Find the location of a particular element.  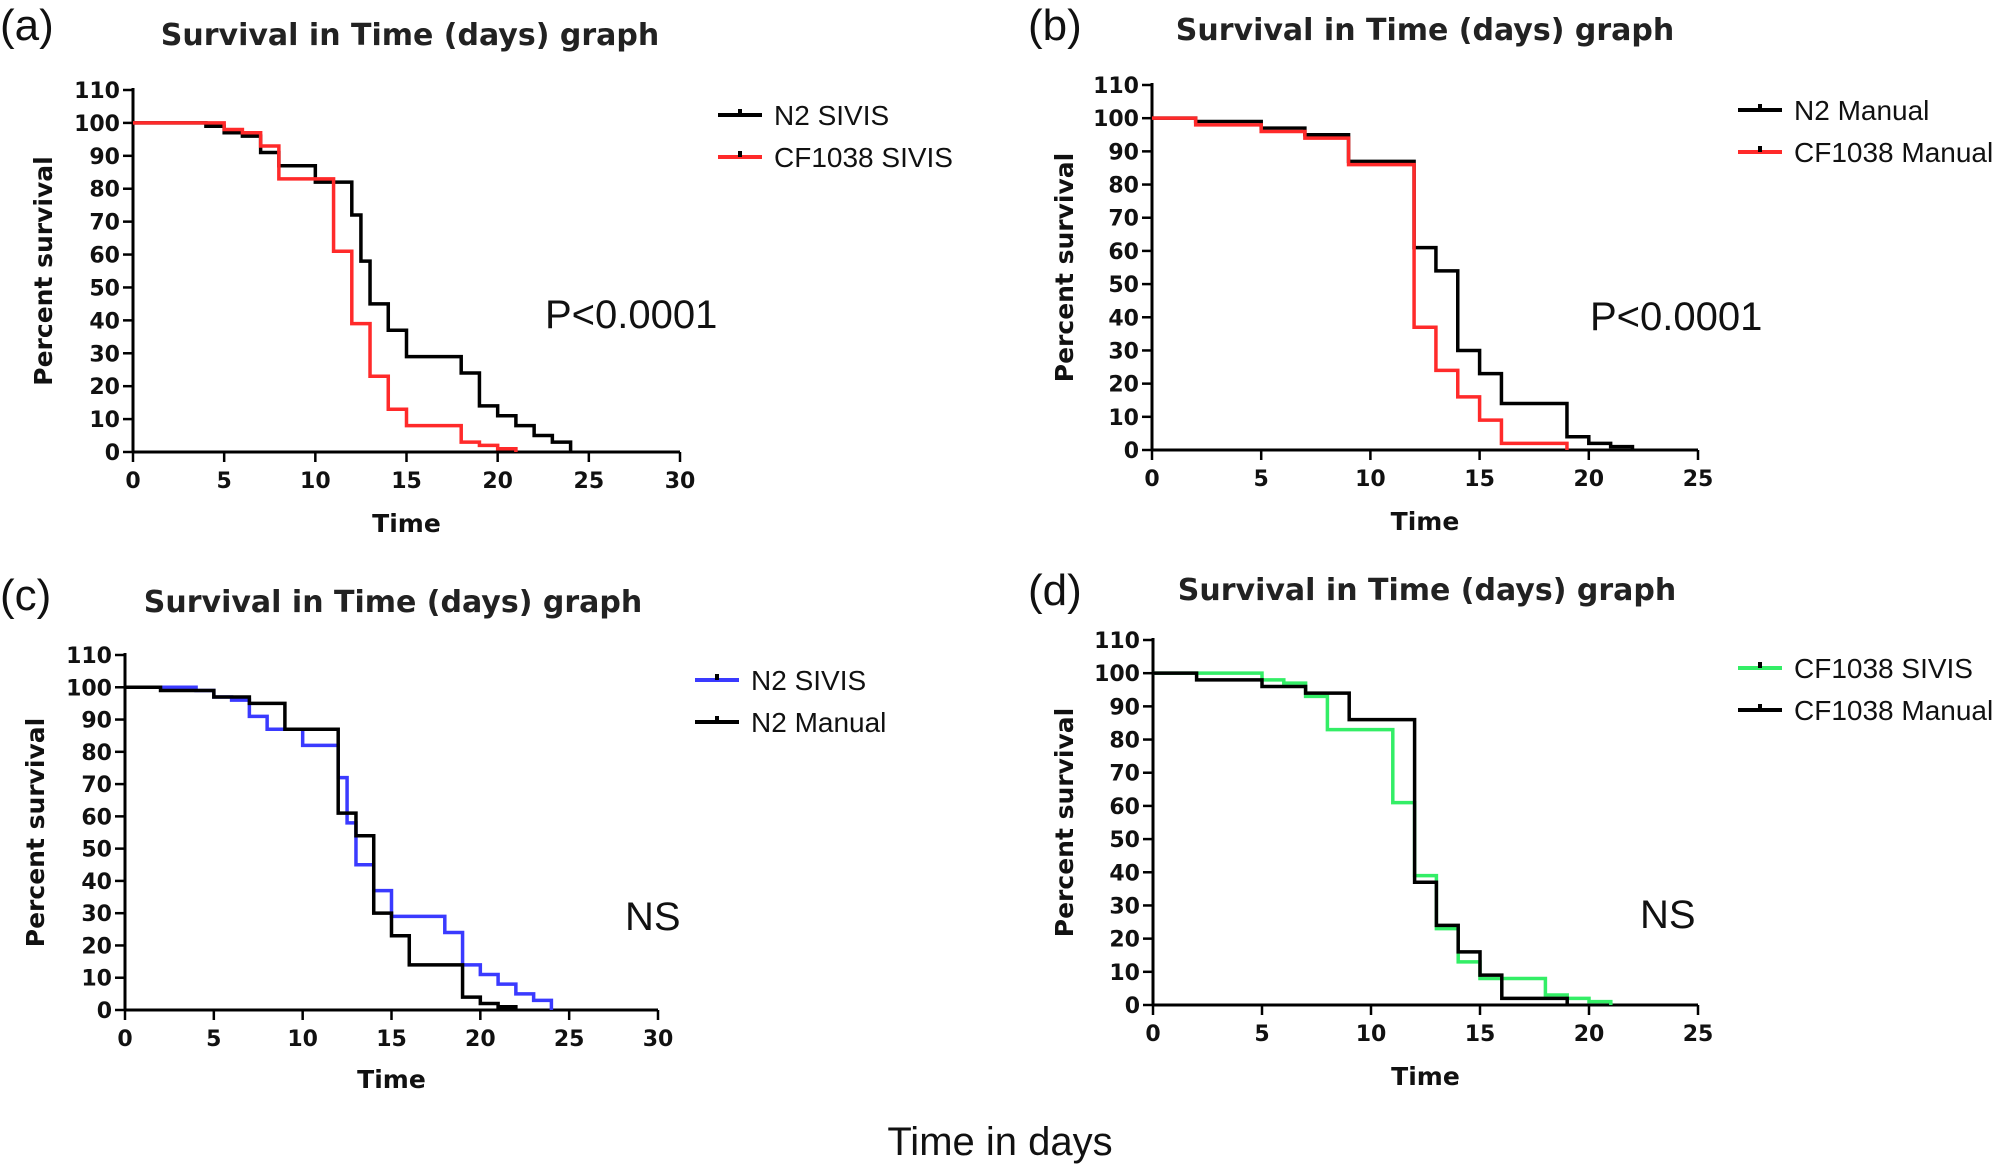

panel-letter: (b) is located at coordinates (1055, 25).